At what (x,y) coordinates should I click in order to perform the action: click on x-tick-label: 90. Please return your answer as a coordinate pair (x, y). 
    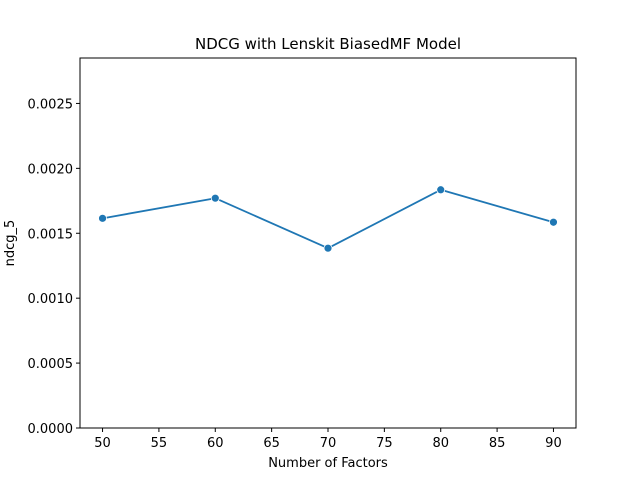
    Looking at the image, I should click on (553, 443).